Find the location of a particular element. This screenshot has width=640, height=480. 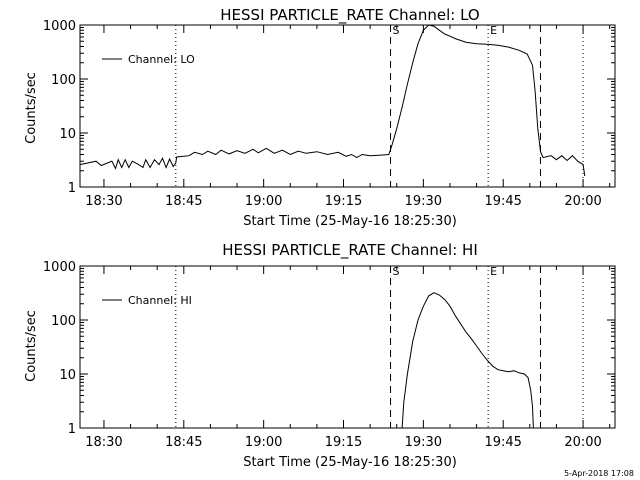

chart-title-lo: HESSI PARTICLE_RATE Channel: LO is located at coordinates (349, 15).